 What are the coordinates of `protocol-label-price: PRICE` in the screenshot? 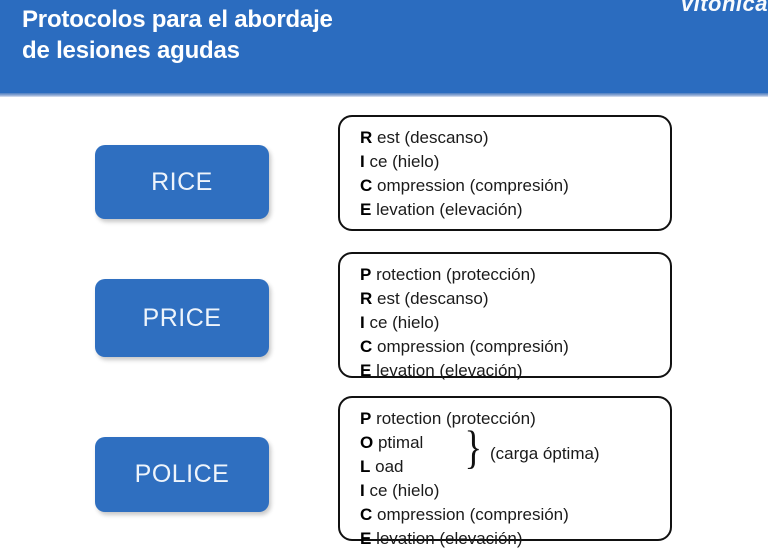 It's located at (182, 318).